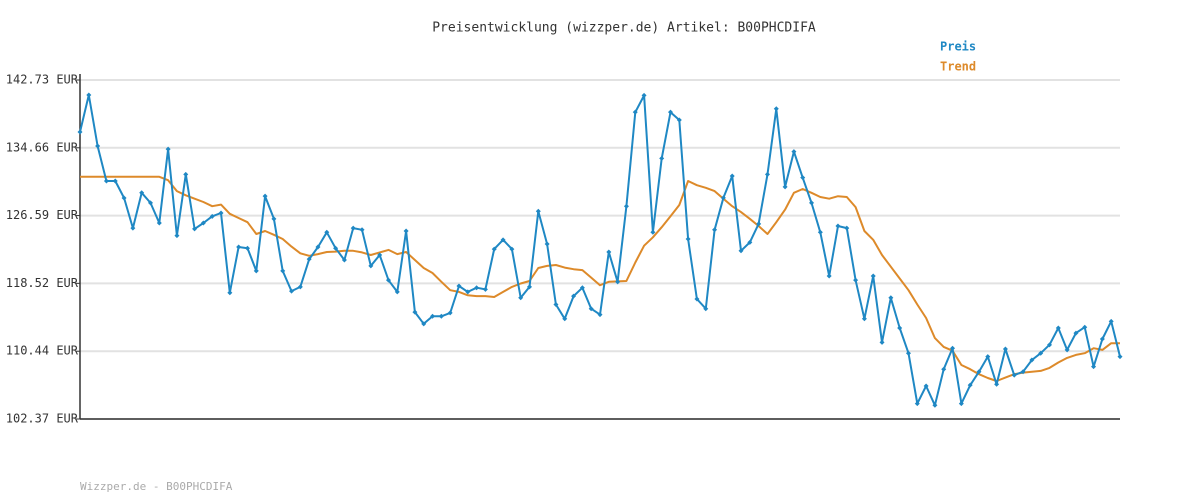 The height and width of the screenshot is (500, 1200). Describe the element at coordinates (42, 283) in the screenshot. I see `y-tick-label: 118.52 EUR` at that location.